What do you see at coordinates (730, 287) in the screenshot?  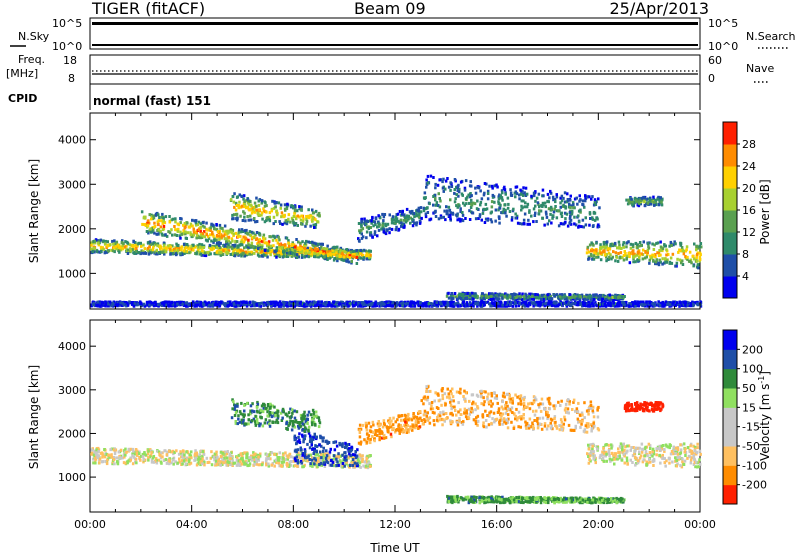 I see `colorbar-segment` at bounding box center [730, 287].